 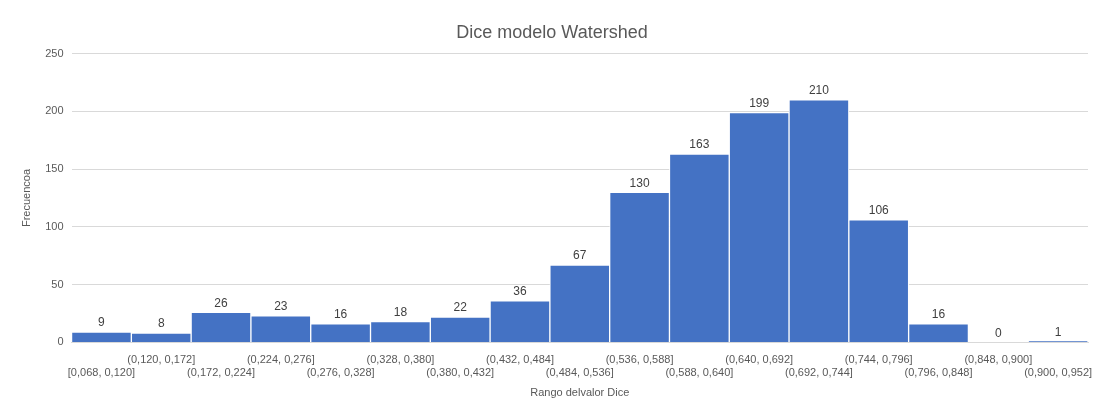 What do you see at coordinates (1058, 331) in the screenshot?
I see `data-label: 1` at bounding box center [1058, 331].